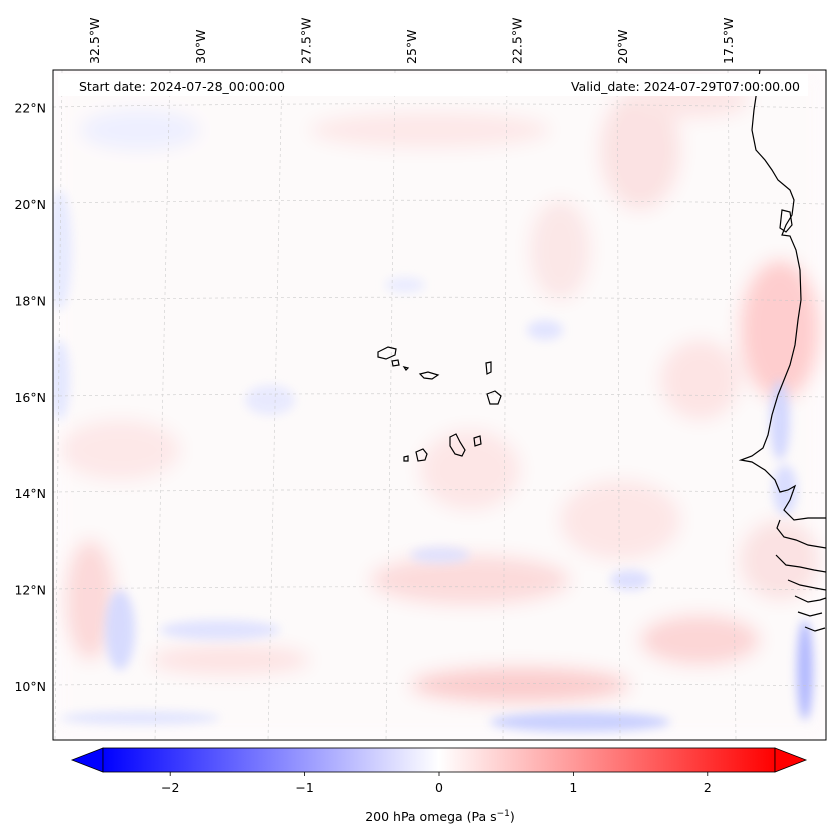 This screenshot has height=839, width=837. Describe the element at coordinates (200, 46) in the screenshot. I see `lon-tick-label: 30°W` at that location.